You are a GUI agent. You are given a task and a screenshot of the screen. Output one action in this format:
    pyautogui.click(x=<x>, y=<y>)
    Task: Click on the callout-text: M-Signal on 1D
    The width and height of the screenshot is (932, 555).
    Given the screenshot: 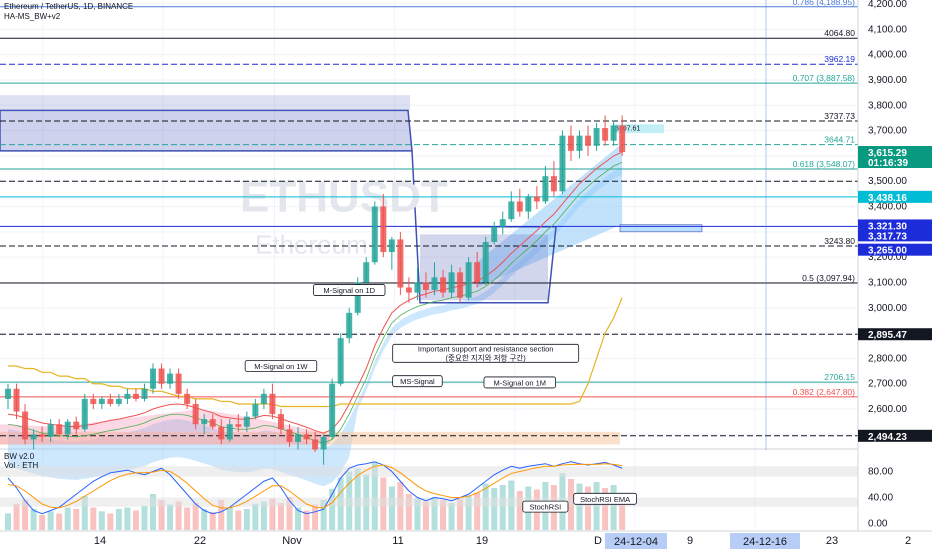 What is the action you would take?
    pyautogui.click(x=349, y=290)
    